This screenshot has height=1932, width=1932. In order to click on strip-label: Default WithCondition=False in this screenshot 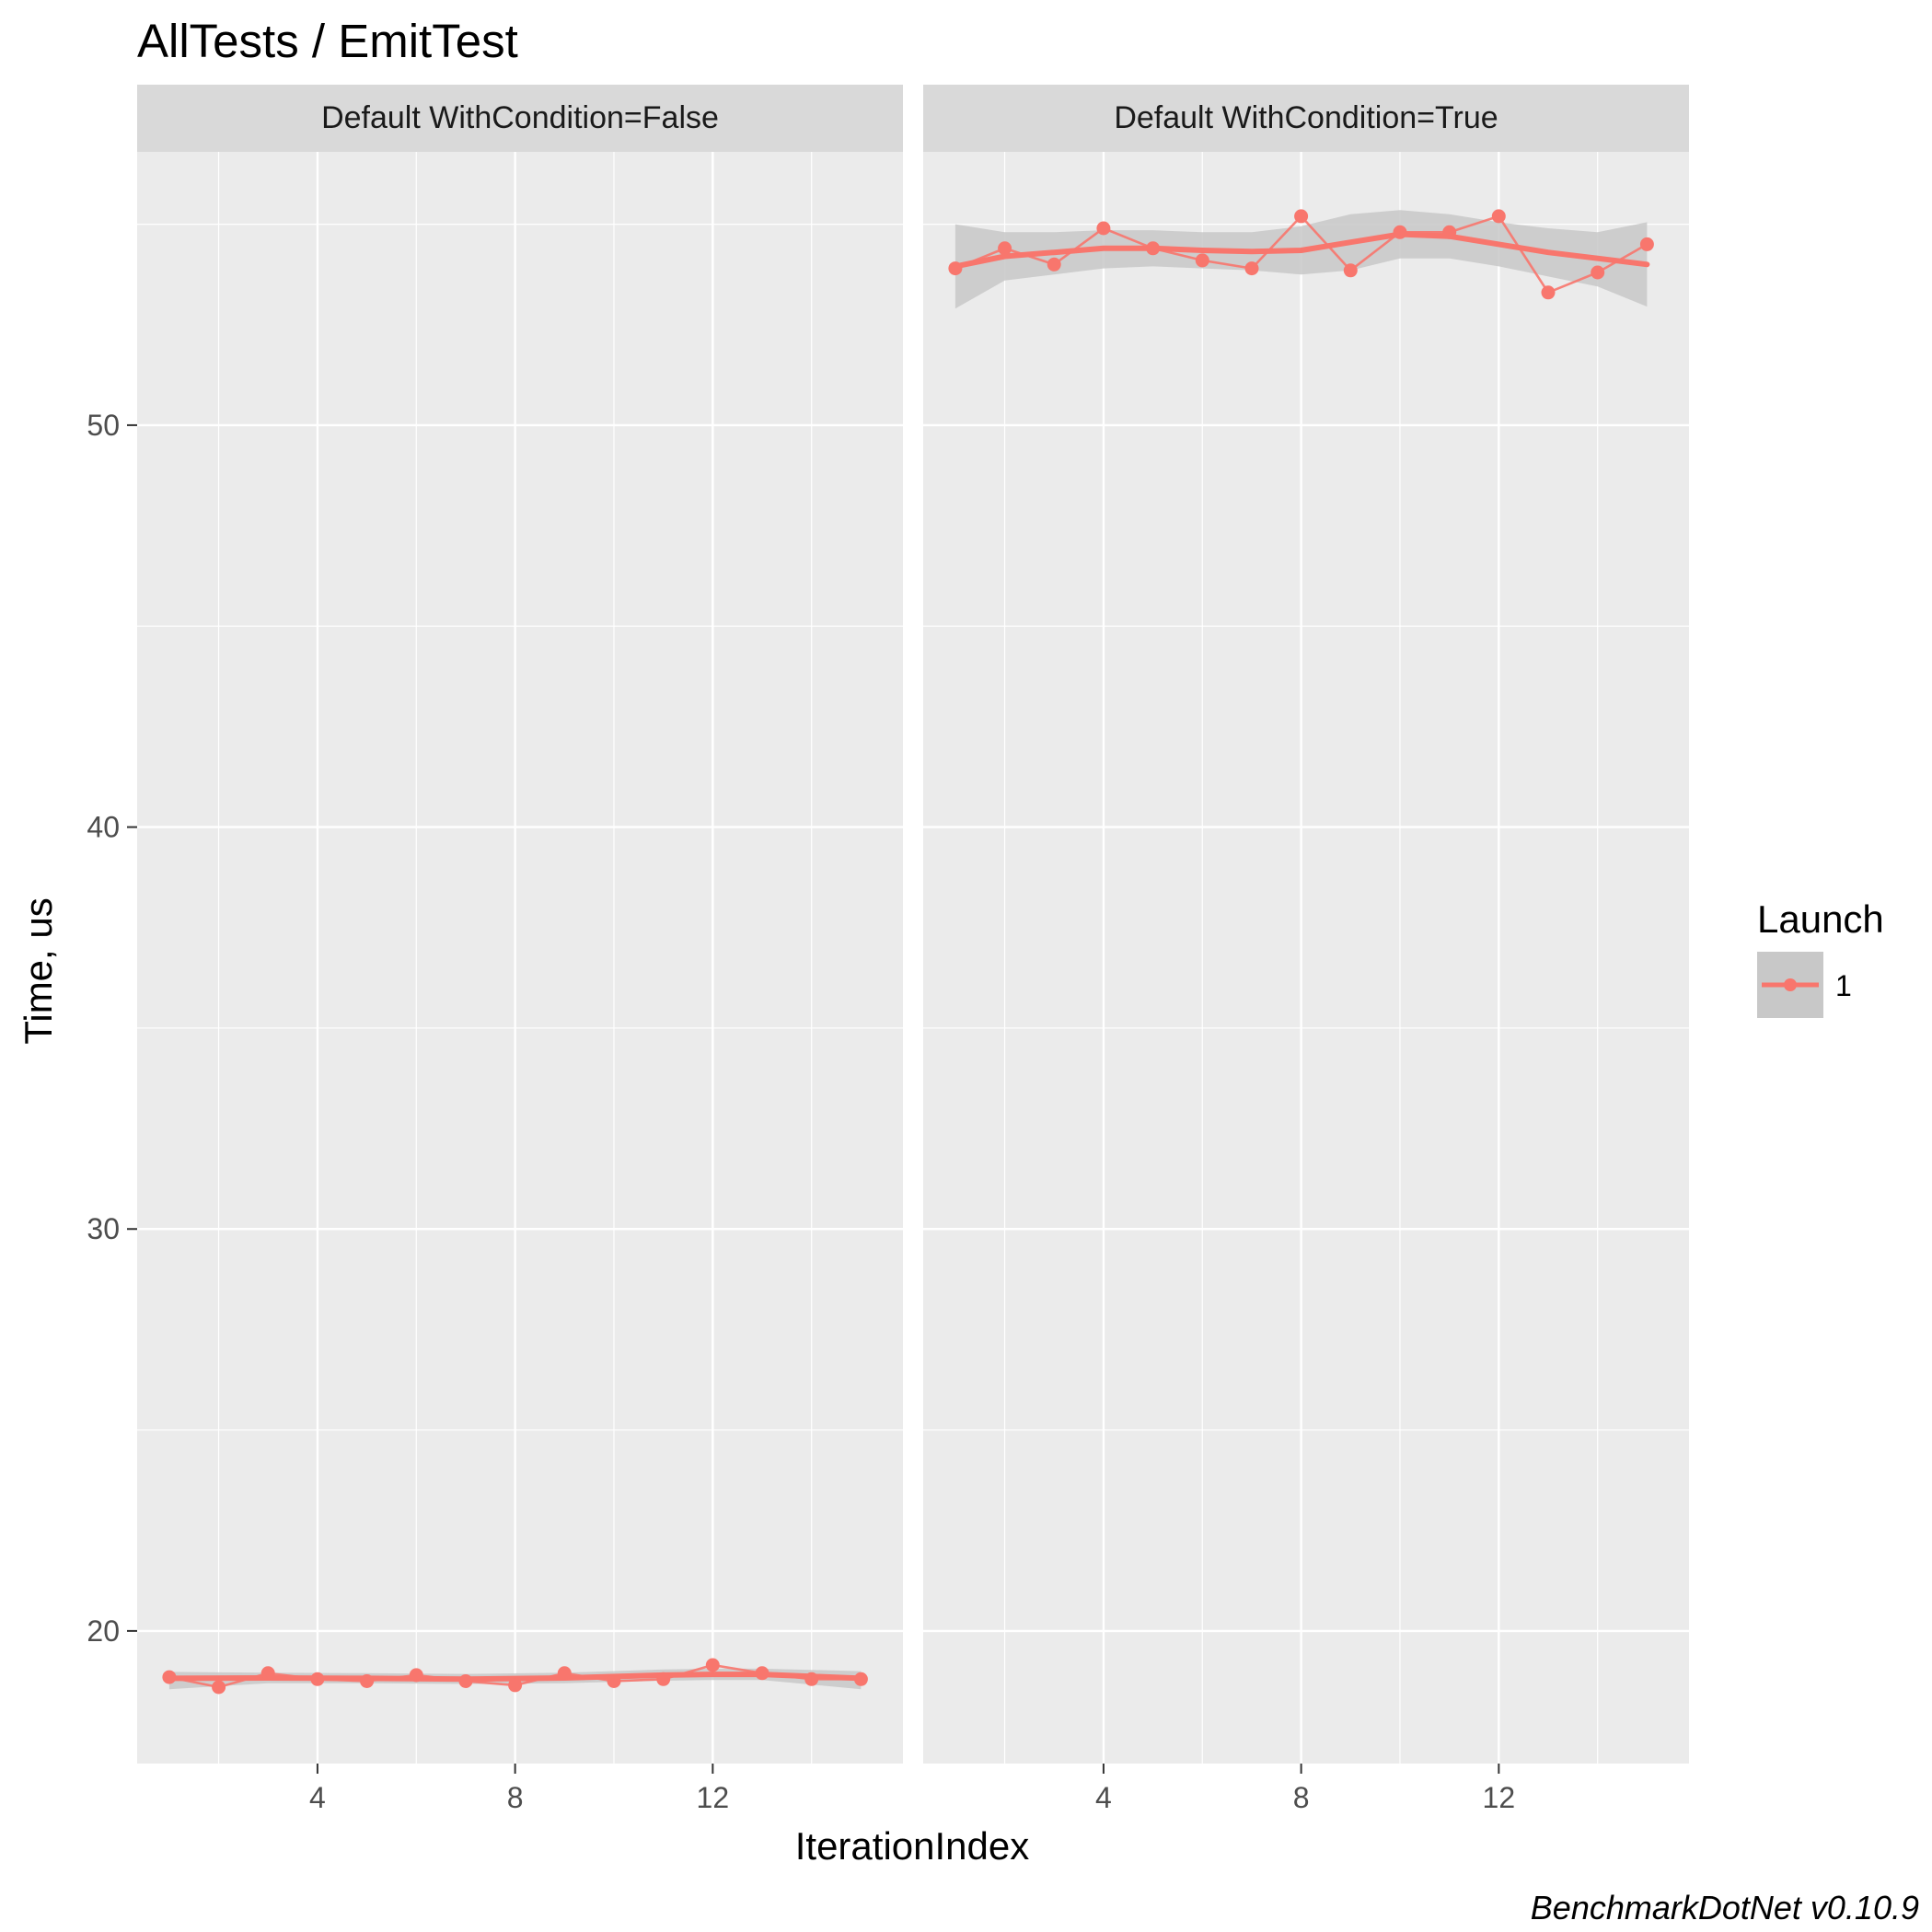, I will do `click(520, 118)`.